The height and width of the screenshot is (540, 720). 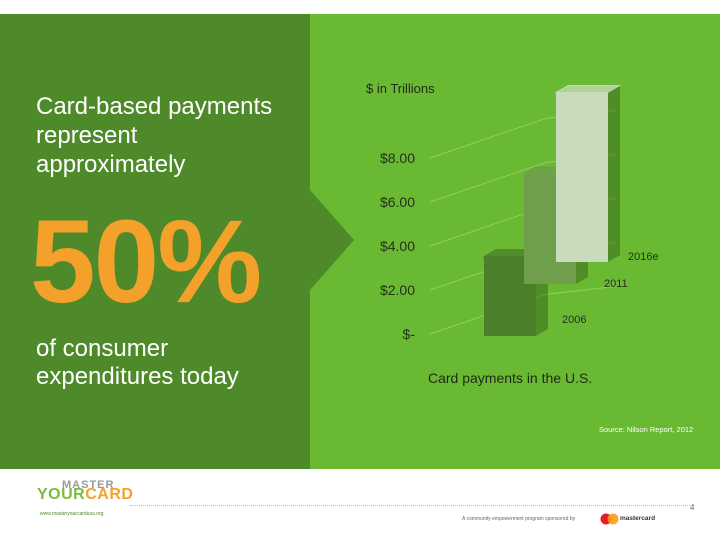 What do you see at coordinates (646, 429) in the screenshot?
I see `source-note: Source: Nilson Report, 2012` at bounding box center [646, 429].